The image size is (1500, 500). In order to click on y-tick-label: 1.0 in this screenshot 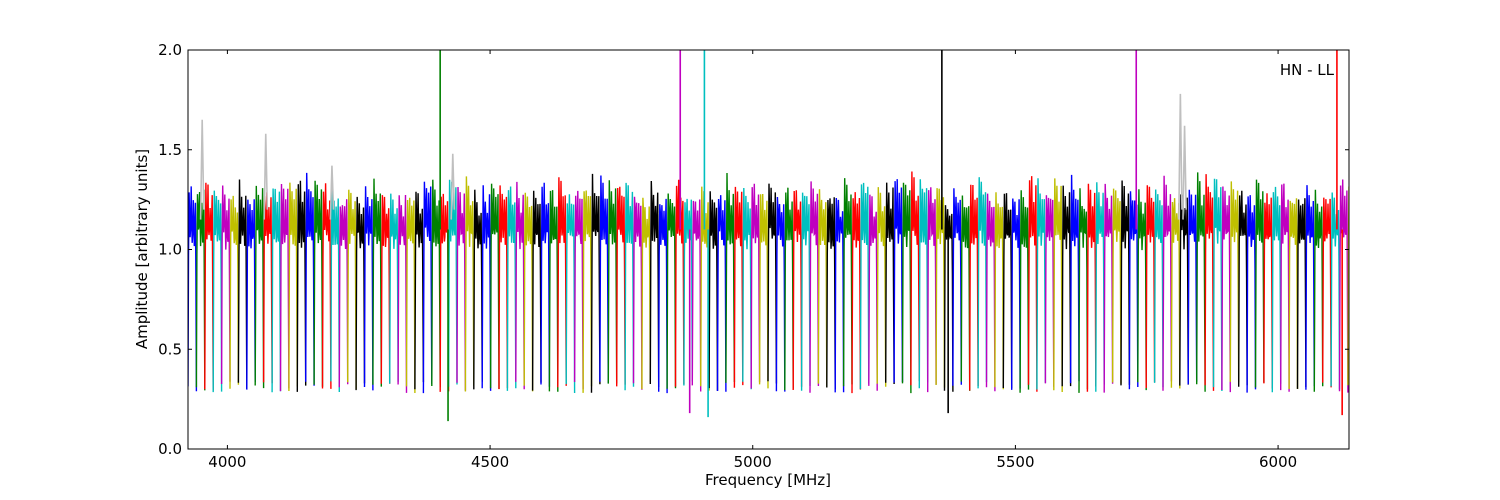, I will do `click(170, 250)`.